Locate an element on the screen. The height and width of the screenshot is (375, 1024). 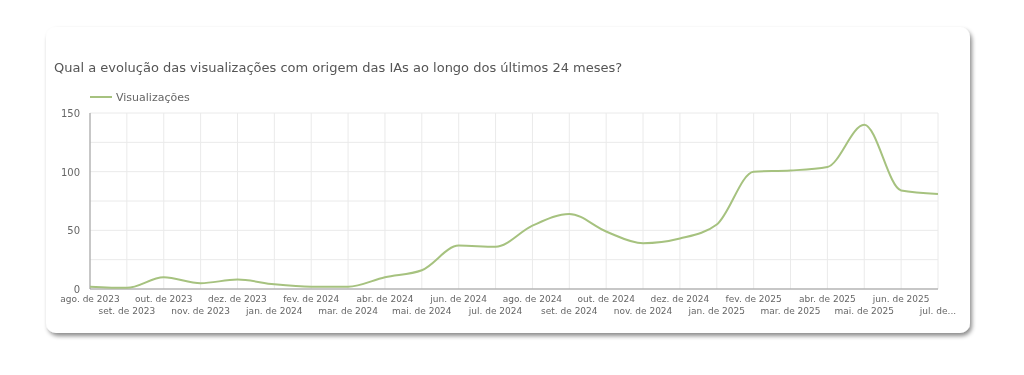
y-tick-label: 100 is located at coordinates (70, 172).